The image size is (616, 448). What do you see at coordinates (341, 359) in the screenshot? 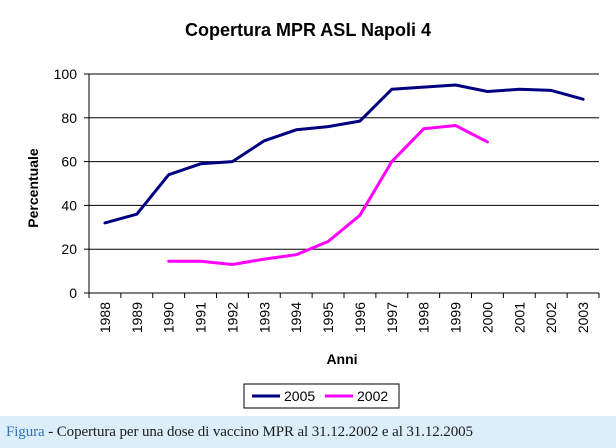
I see `x-axis-label: Anni` at bounding box center [341, 359].